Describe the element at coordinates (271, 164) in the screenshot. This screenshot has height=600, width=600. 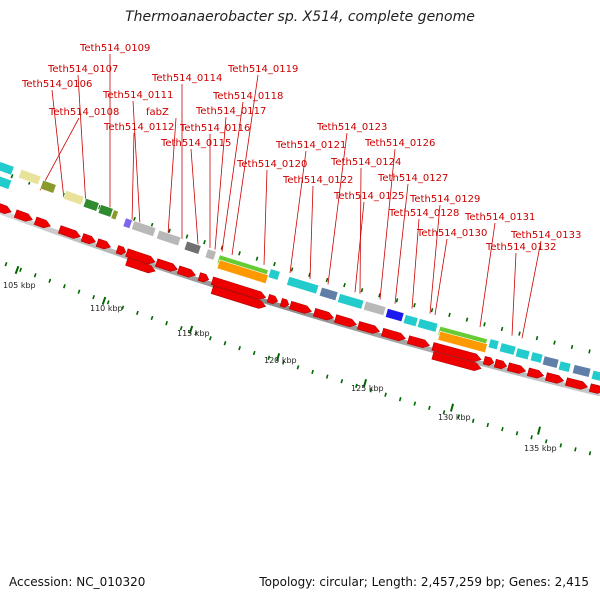
I see `gene-label: Teth514_0120` at that location.